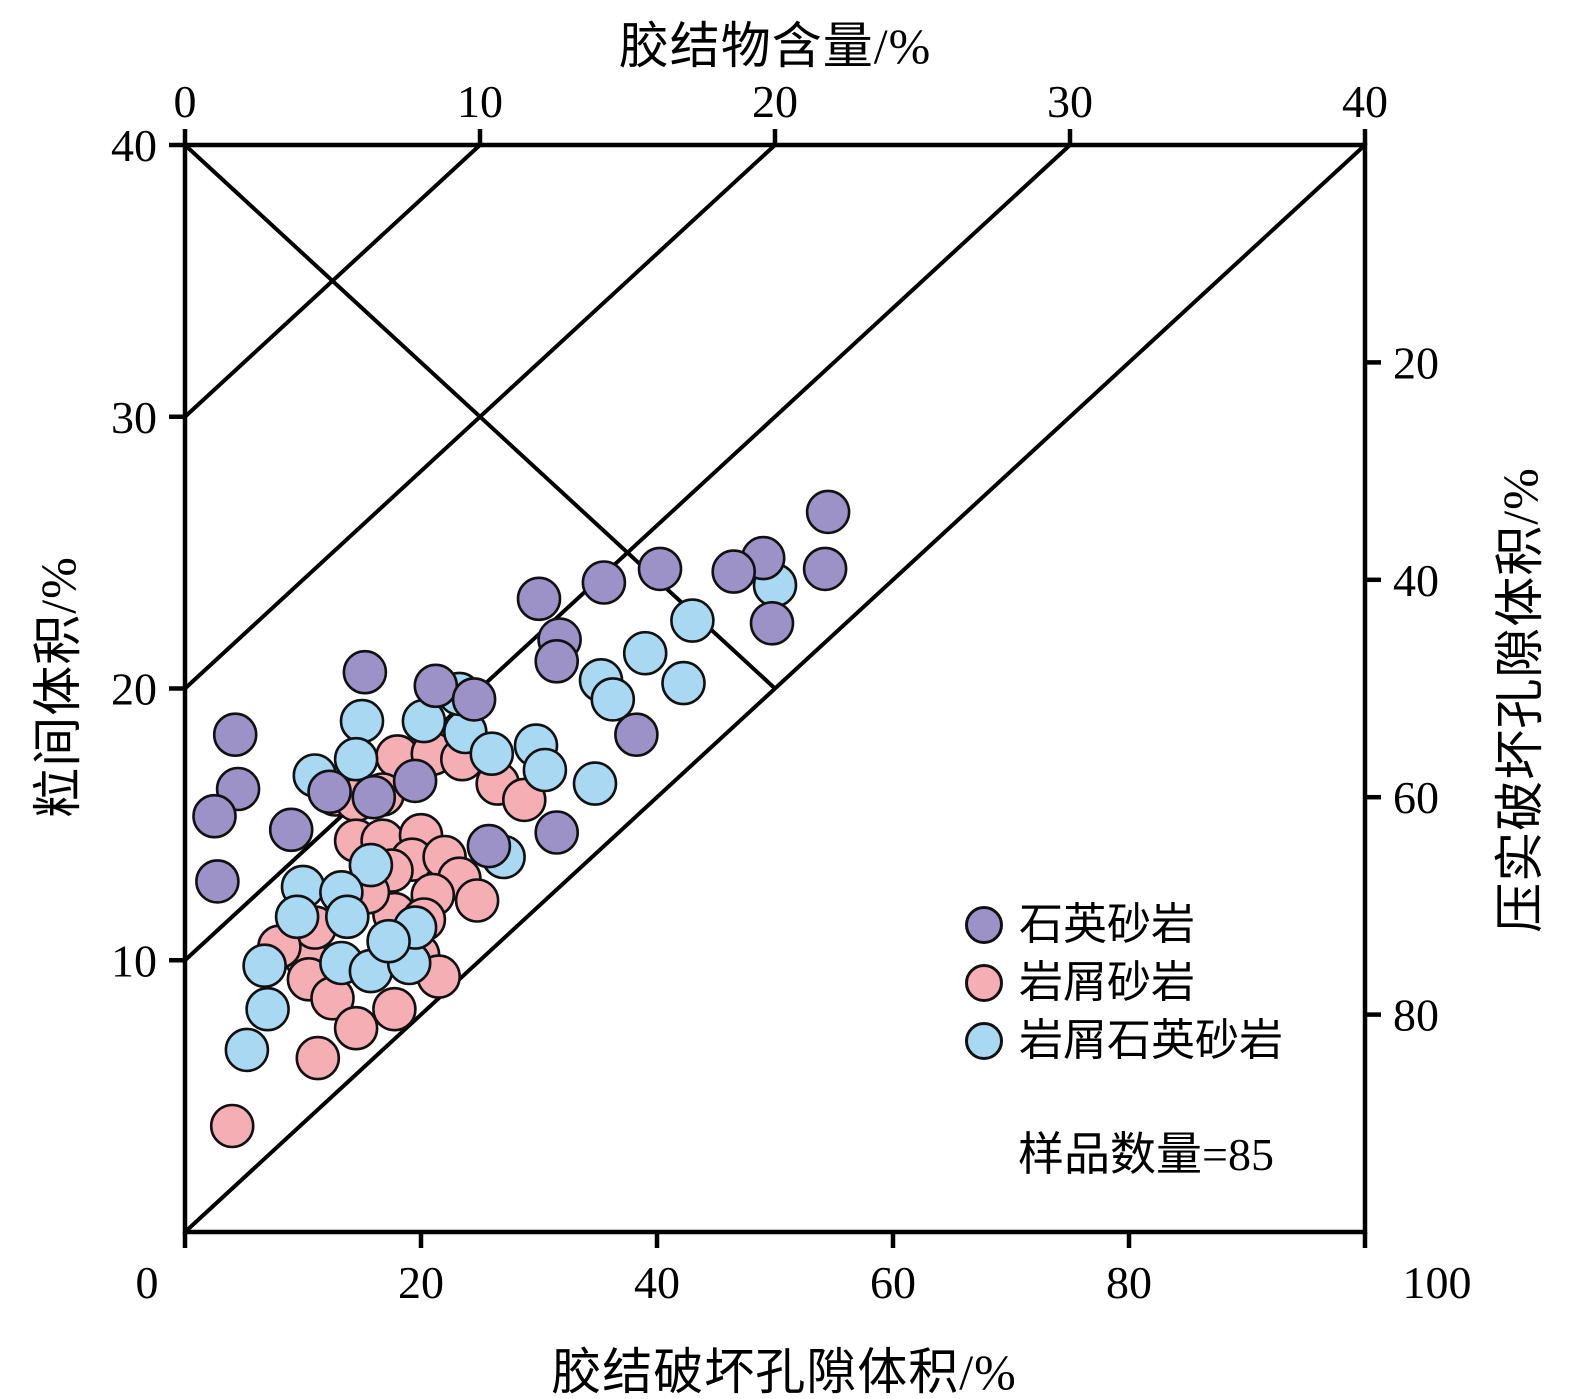 The width and height of the screenshot is (1575, 1399). Describe the element at coordinates (421, 1282) in the screenshot. I see `bottom-tick-label: 20` at that location.